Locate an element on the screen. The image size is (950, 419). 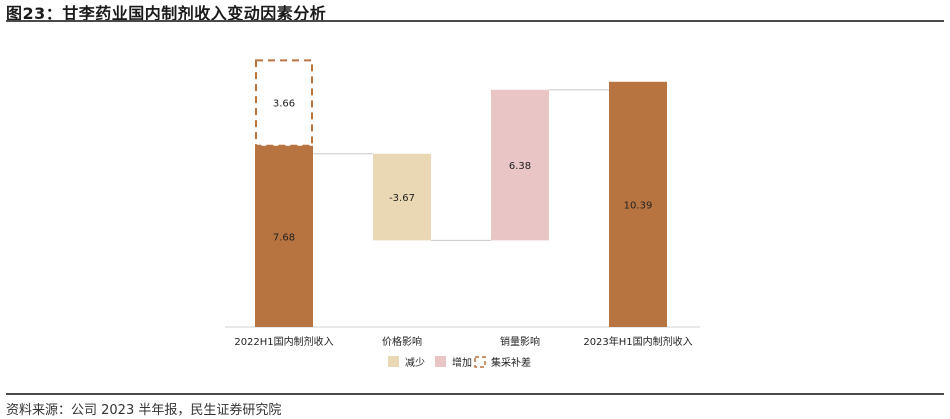
category-label-2: 价格影响 is located at coordinates (402, 341).